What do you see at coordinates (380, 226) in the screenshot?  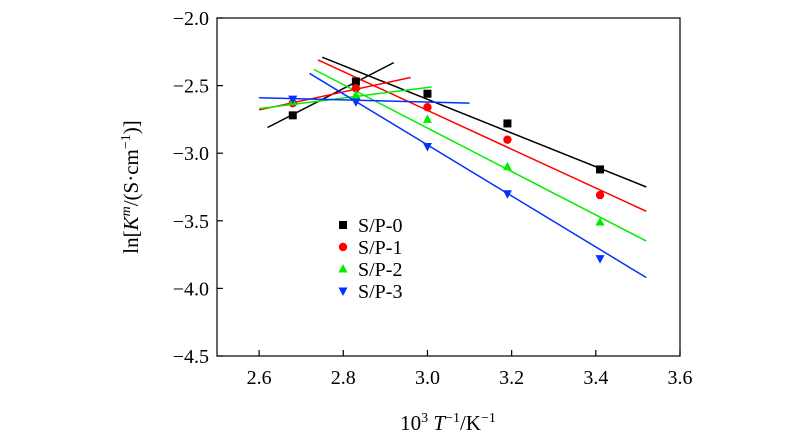 I see `legend-label-0: S/P-0` at bounding box center [380, 226].